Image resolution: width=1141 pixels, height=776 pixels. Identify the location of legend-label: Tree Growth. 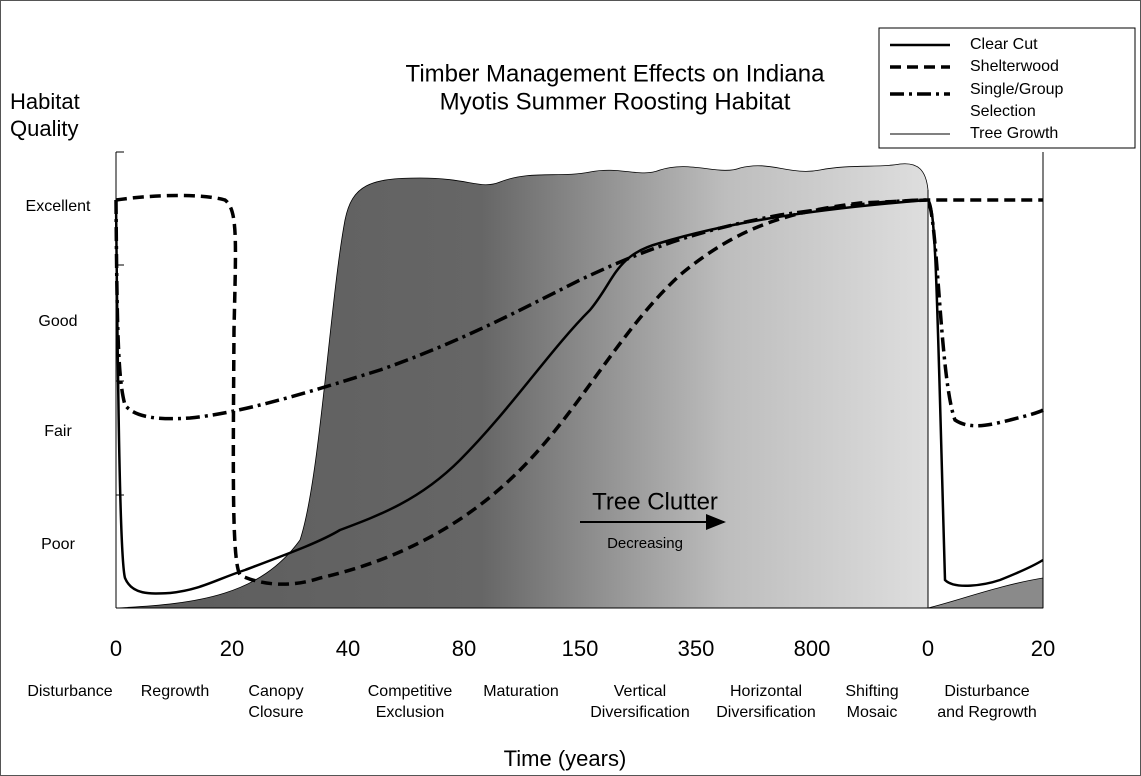
(1014, 133).